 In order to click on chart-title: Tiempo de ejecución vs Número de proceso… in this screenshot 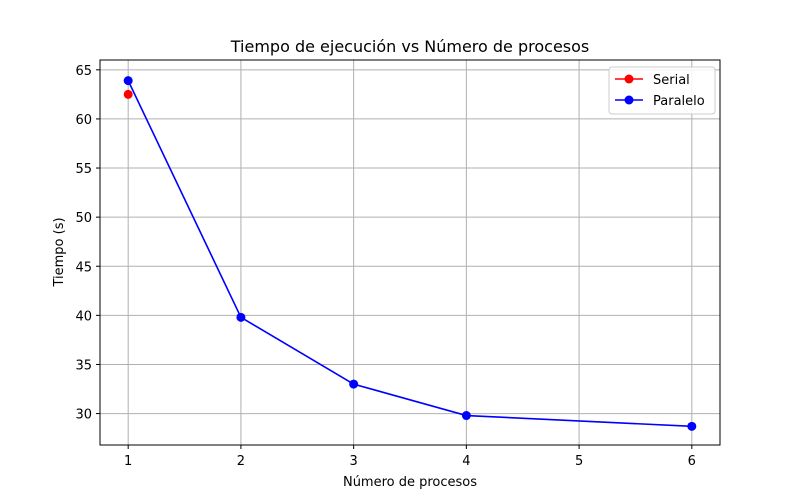, I will do `click(410, 46)`.